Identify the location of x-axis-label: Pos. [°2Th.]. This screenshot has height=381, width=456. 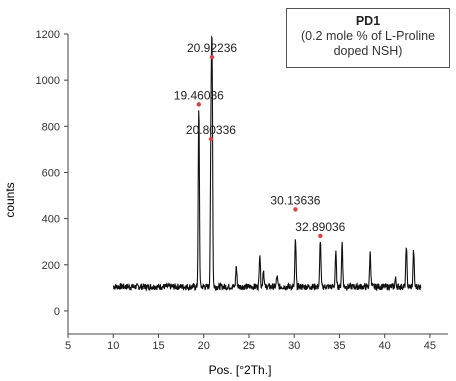
(240, 370).